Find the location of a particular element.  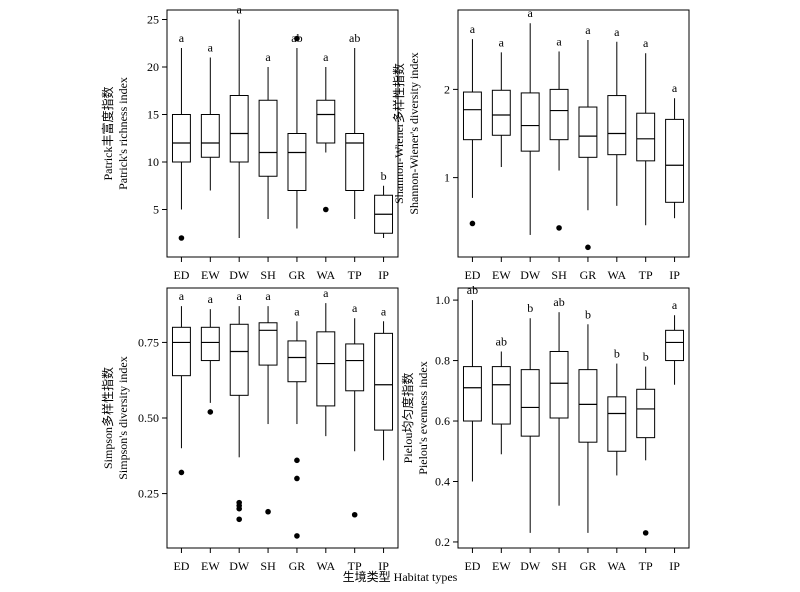

y-tick-label: 1.0 is located at coordinates (442, 300).